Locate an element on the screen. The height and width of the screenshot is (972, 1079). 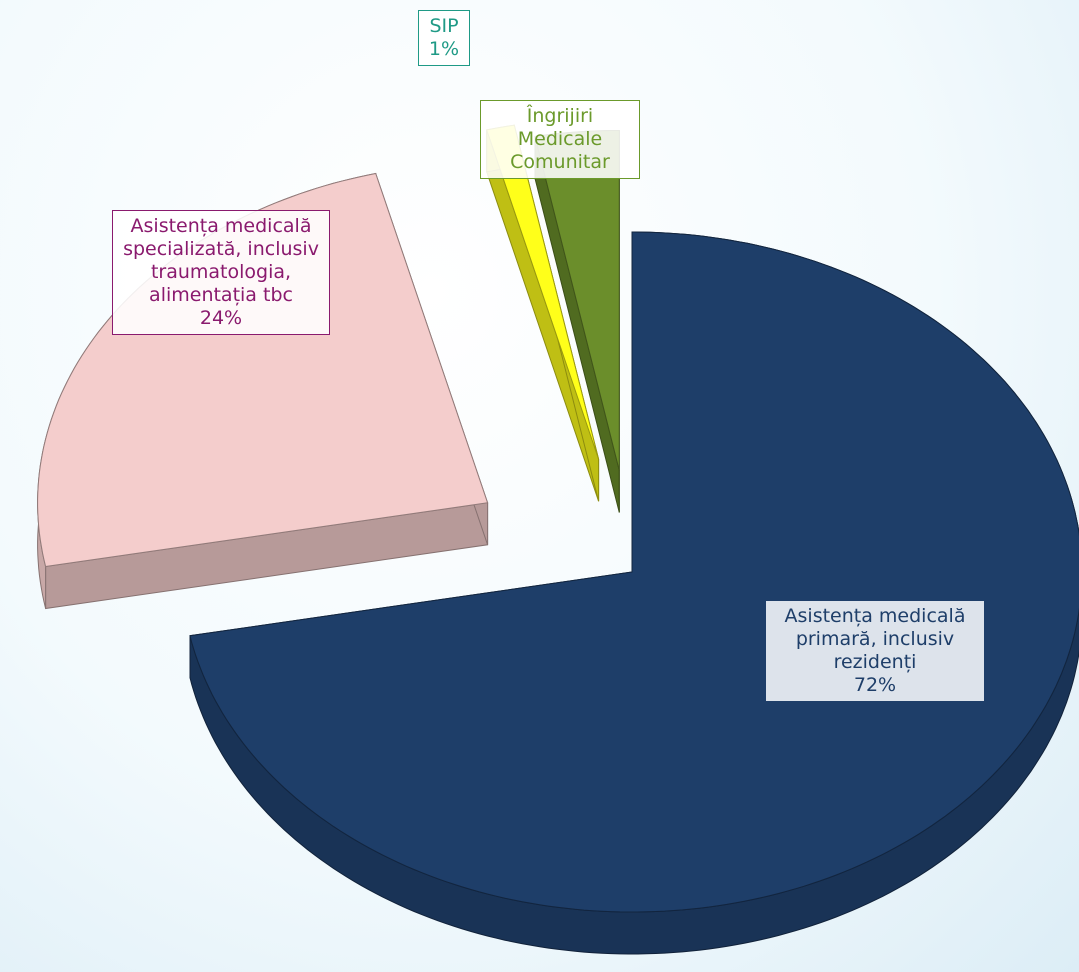
value-label: 24% is located at coordinates (221, 318).